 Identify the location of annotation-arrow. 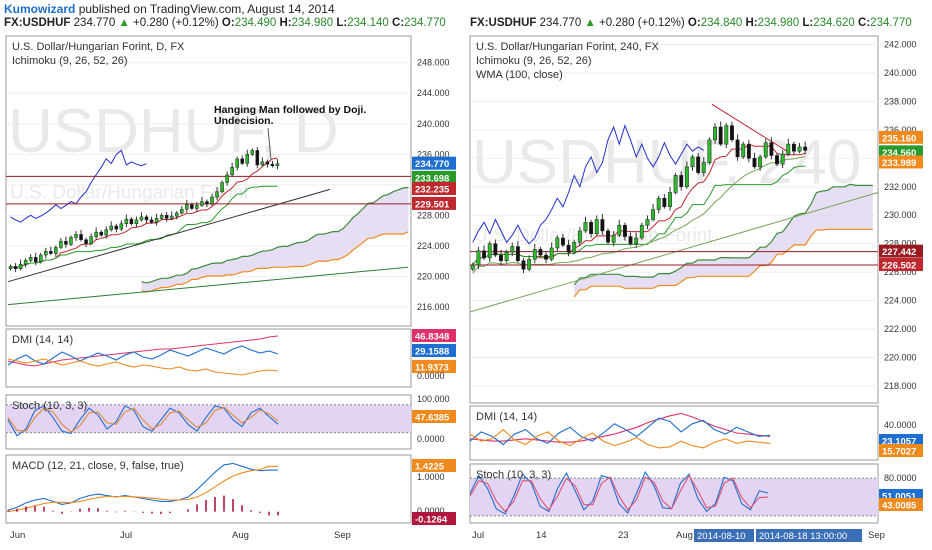
(269, 144).